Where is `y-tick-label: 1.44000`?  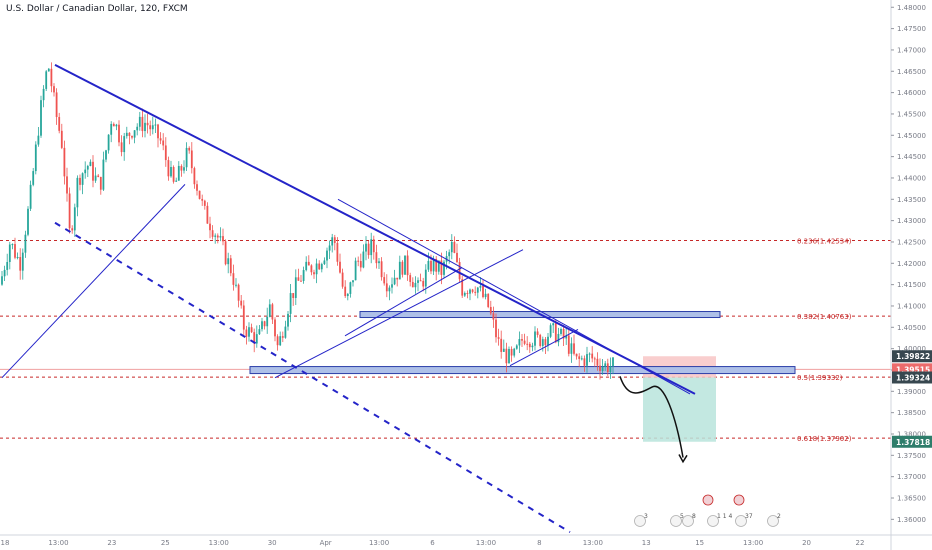 y-tick-label: 1.44000 is located at coordinates (911, 178).